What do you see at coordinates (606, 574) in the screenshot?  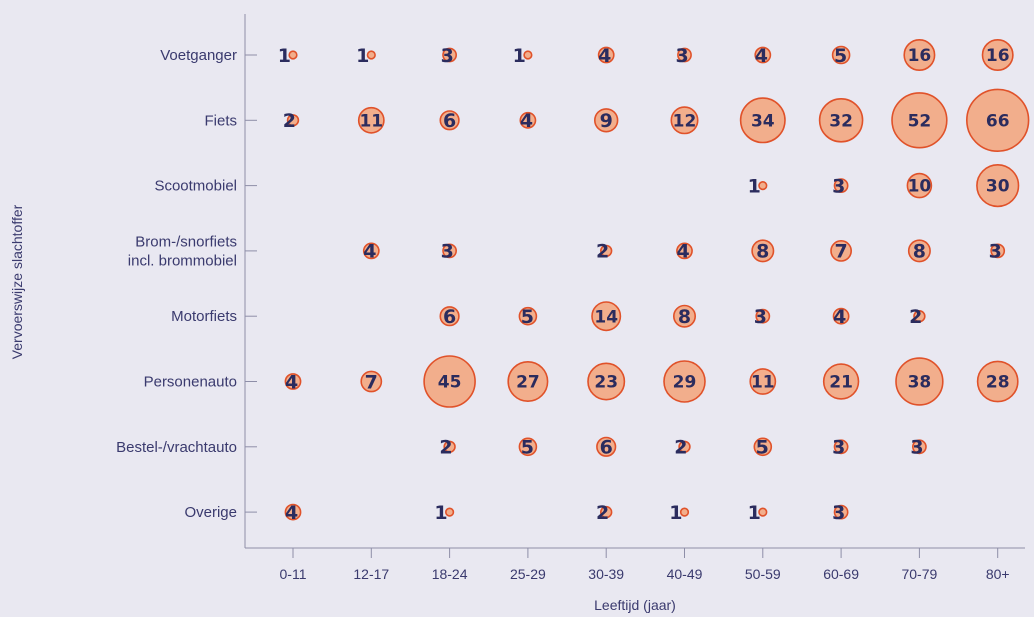 I see `x-tick-label: 30-39` at bounding box center [606, 574].